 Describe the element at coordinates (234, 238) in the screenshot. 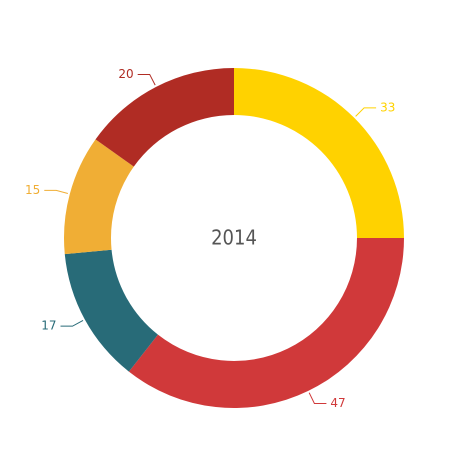

I see `center-label: 2014` at that location.